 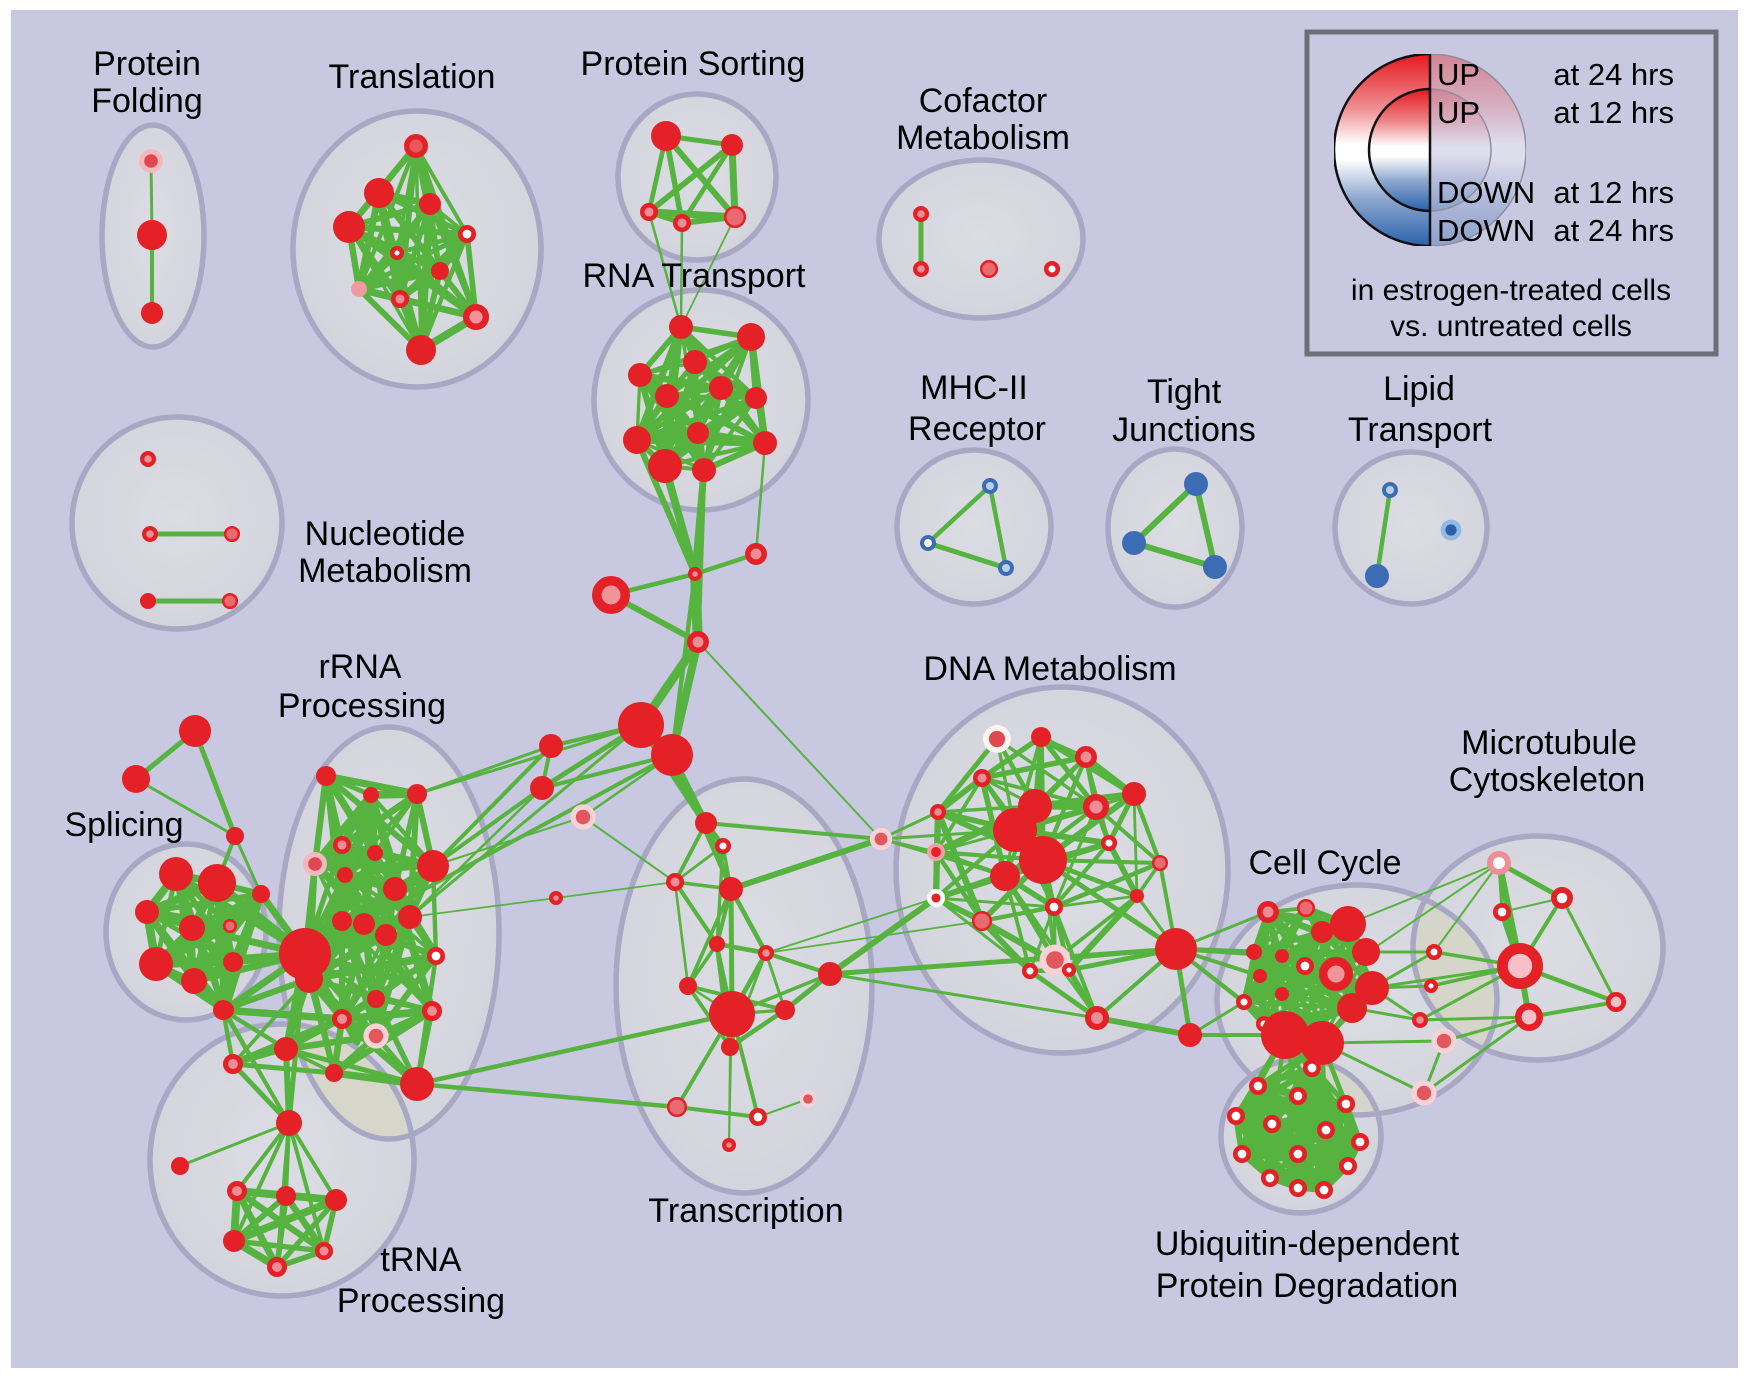 What do you see at coordinates (1184, 392) in the screenshot?
I see `svg-text: Tight` at bounding box center [1184, 392].